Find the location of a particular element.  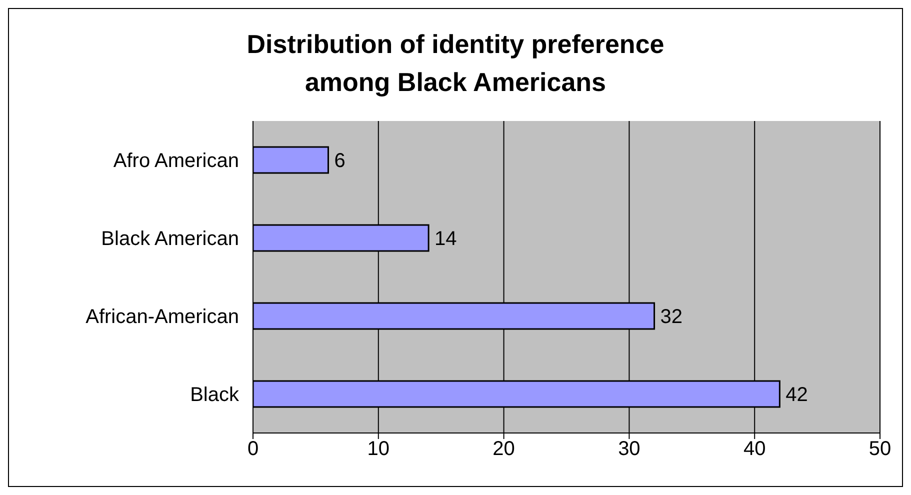

bar is located at coordinates (291, 160).